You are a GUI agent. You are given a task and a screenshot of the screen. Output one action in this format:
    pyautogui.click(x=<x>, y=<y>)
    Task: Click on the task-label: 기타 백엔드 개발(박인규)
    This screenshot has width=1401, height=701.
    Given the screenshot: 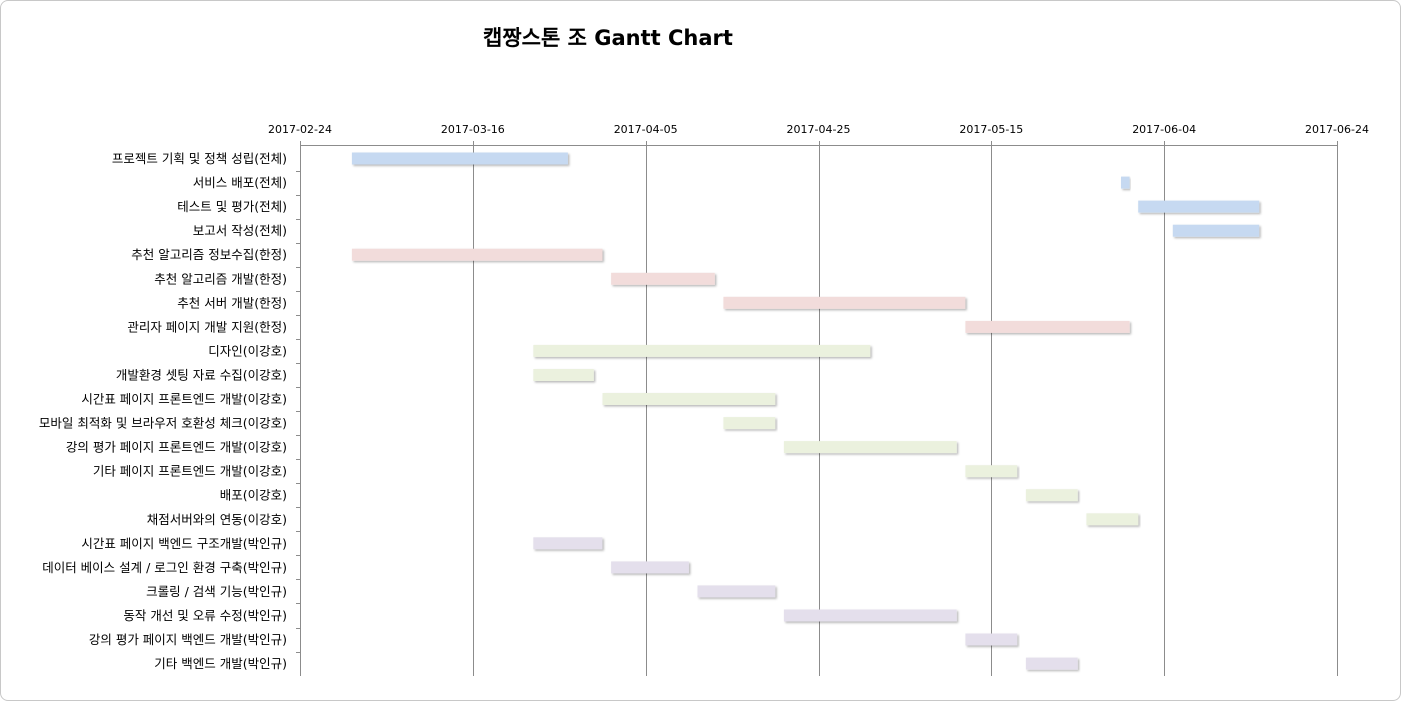 What is the action you would take?
    pyautogui.click(x=220, y=663)
    